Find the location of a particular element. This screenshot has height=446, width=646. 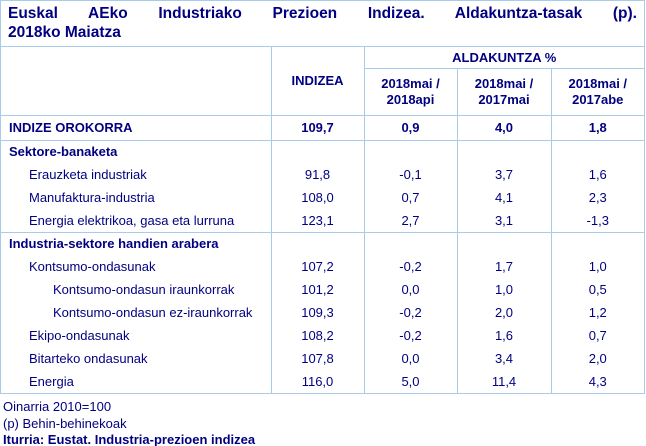

change-col-header-year: 2018mai / 2017mai is located at coordinates (503, 92).